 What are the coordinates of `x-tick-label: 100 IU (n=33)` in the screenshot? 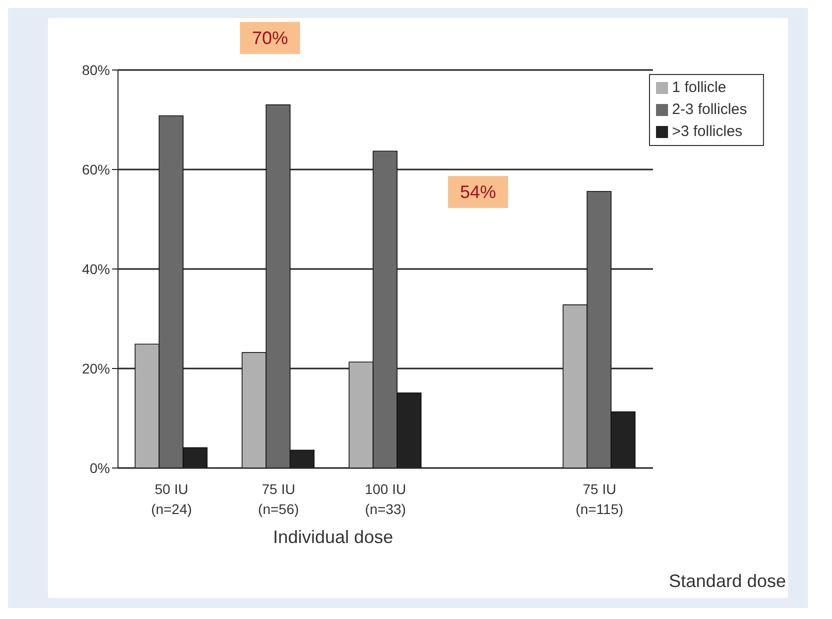 It's located at (385, 499).